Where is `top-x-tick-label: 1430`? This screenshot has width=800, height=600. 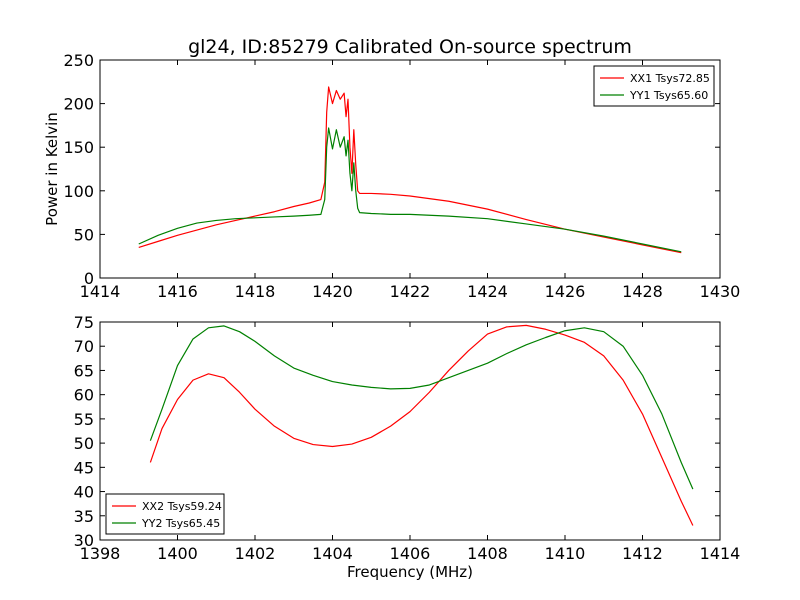 top-x-tick-label: 1430 is located at coordinates (720, 291).